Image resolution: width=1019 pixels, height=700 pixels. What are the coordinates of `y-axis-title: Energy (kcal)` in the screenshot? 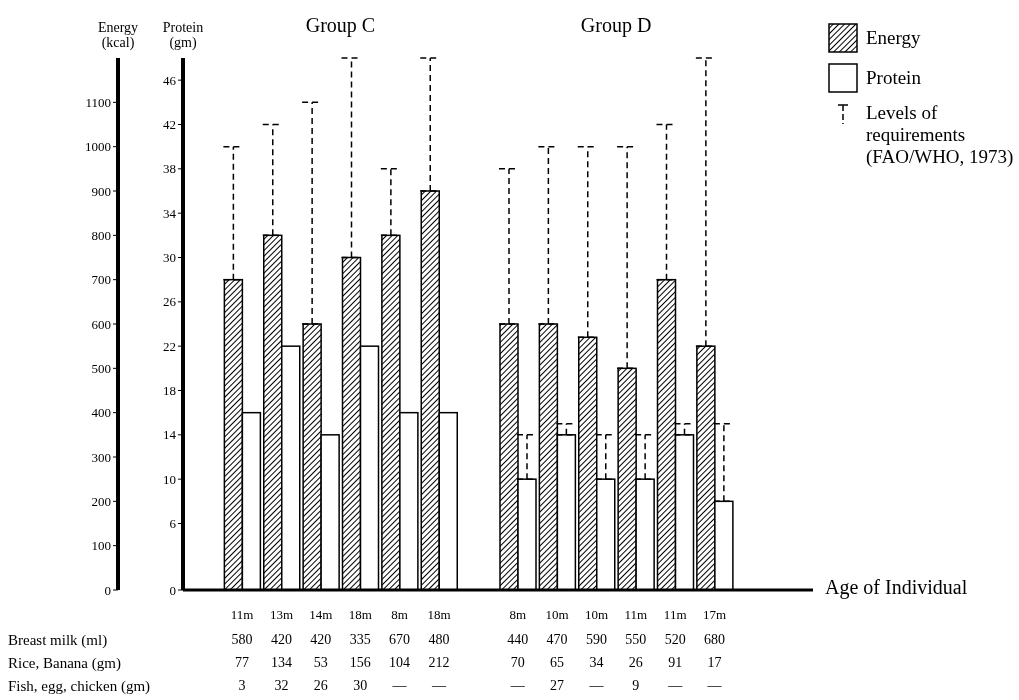 It's located at (118, 35).